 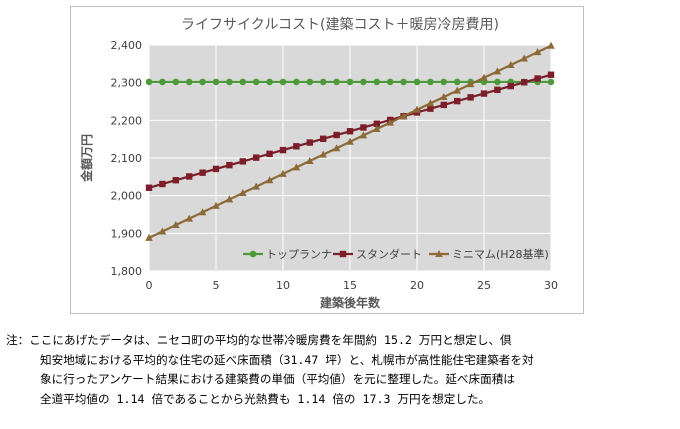 What do you see at coordinates (417, 285) in the screenshot?
I see `x-tick-label: 20` at bounding box center [417, 285].